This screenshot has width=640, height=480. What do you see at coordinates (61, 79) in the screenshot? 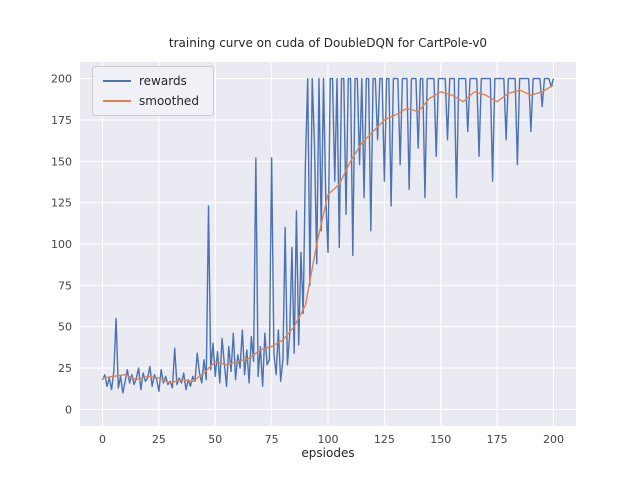
I see `y-tick-label: 200` at bounding box center [61, 79].